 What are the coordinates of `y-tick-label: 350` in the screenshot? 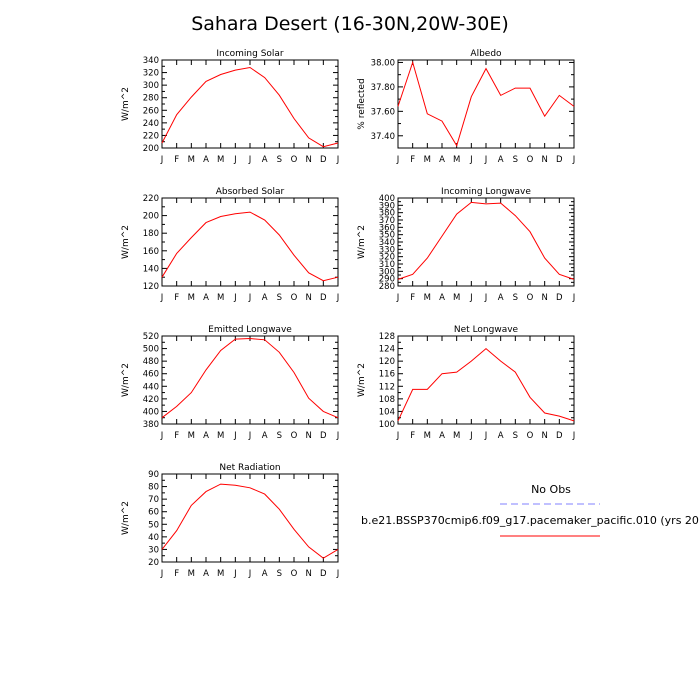 It's located at (387, 236).